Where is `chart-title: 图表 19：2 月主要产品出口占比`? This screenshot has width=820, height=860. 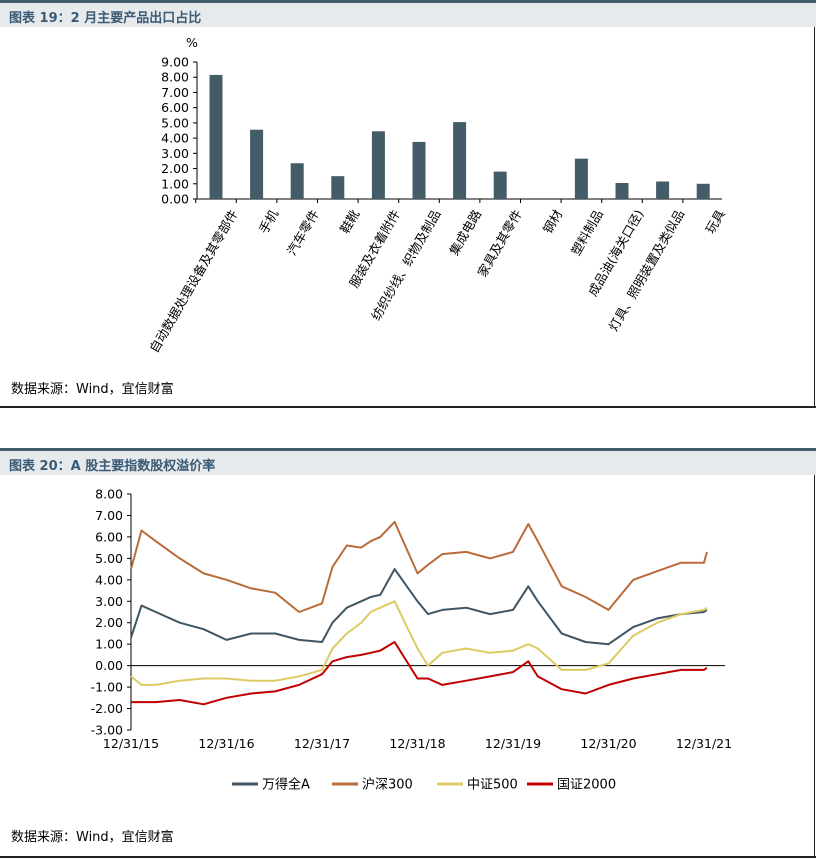
chart-title: 图表 19：2 月主要产品出口占比 is located at coordinates (105, 18).